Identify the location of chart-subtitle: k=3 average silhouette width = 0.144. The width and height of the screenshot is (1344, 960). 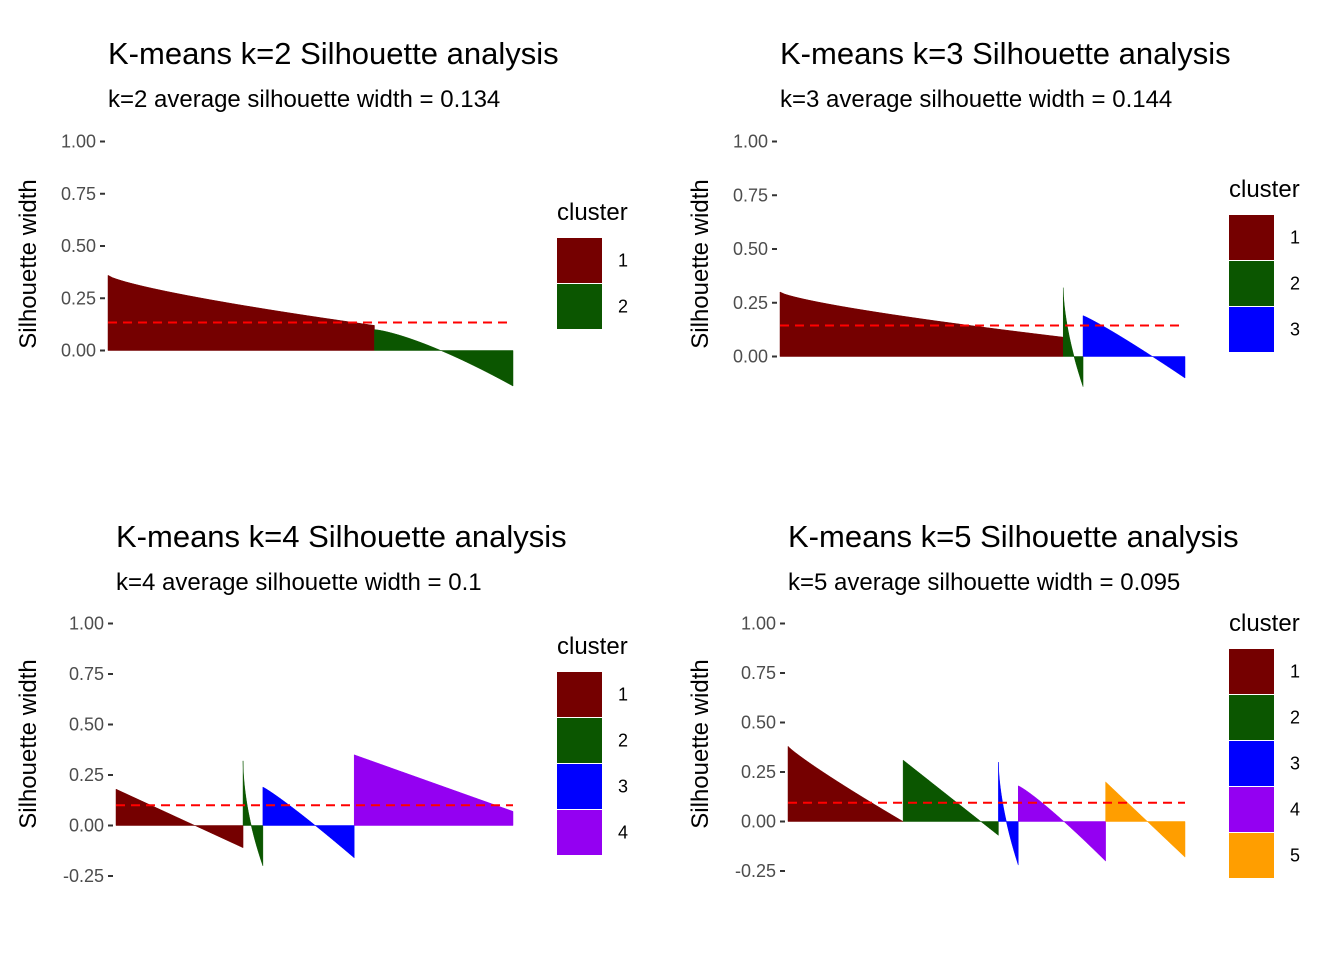
(976, 99).